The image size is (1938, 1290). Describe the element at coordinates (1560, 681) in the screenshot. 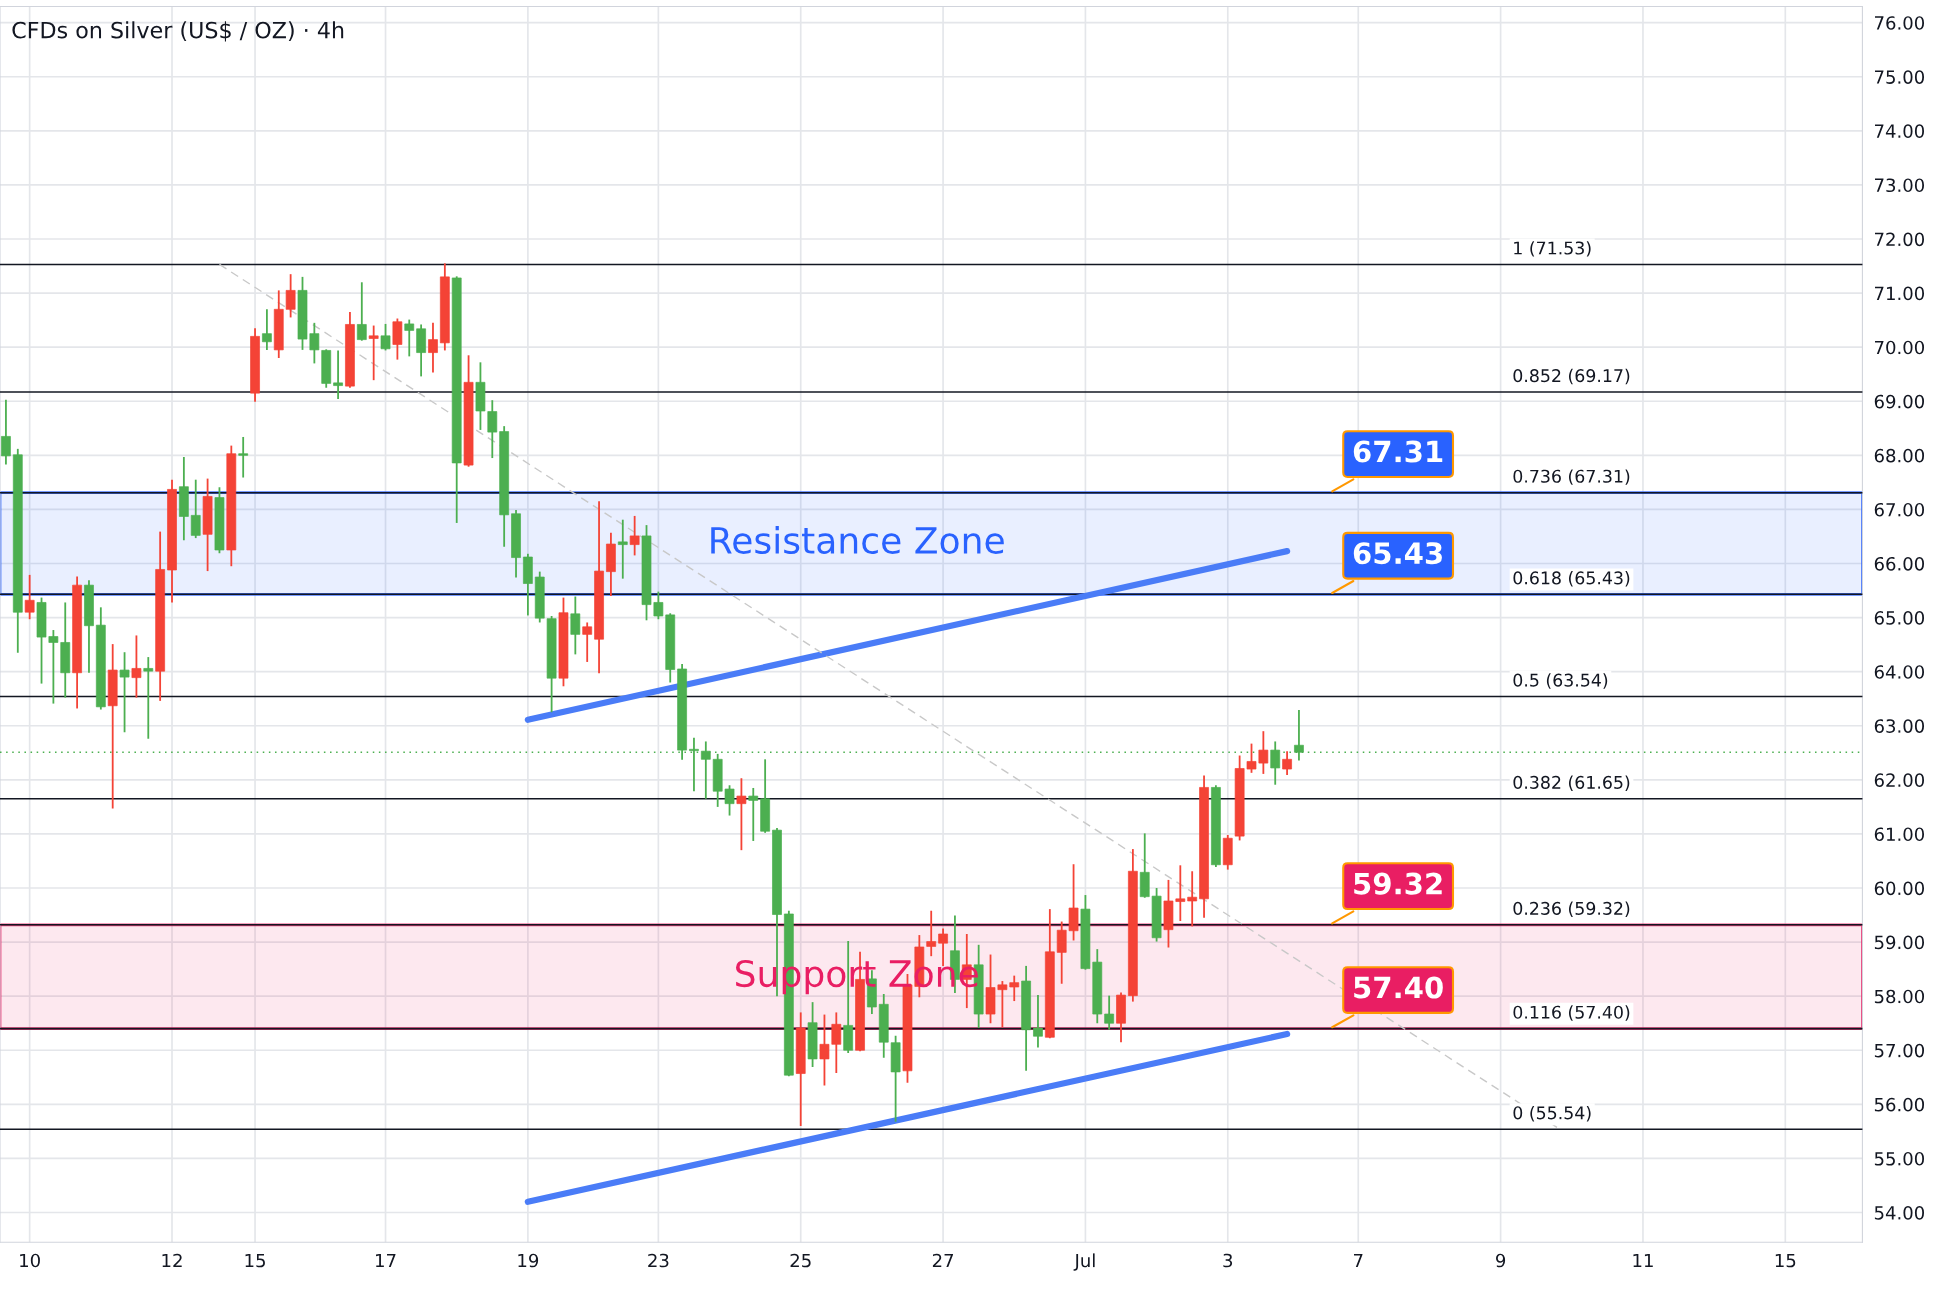

I see `ref-line-label: 0.5 (63.54)` at that location.